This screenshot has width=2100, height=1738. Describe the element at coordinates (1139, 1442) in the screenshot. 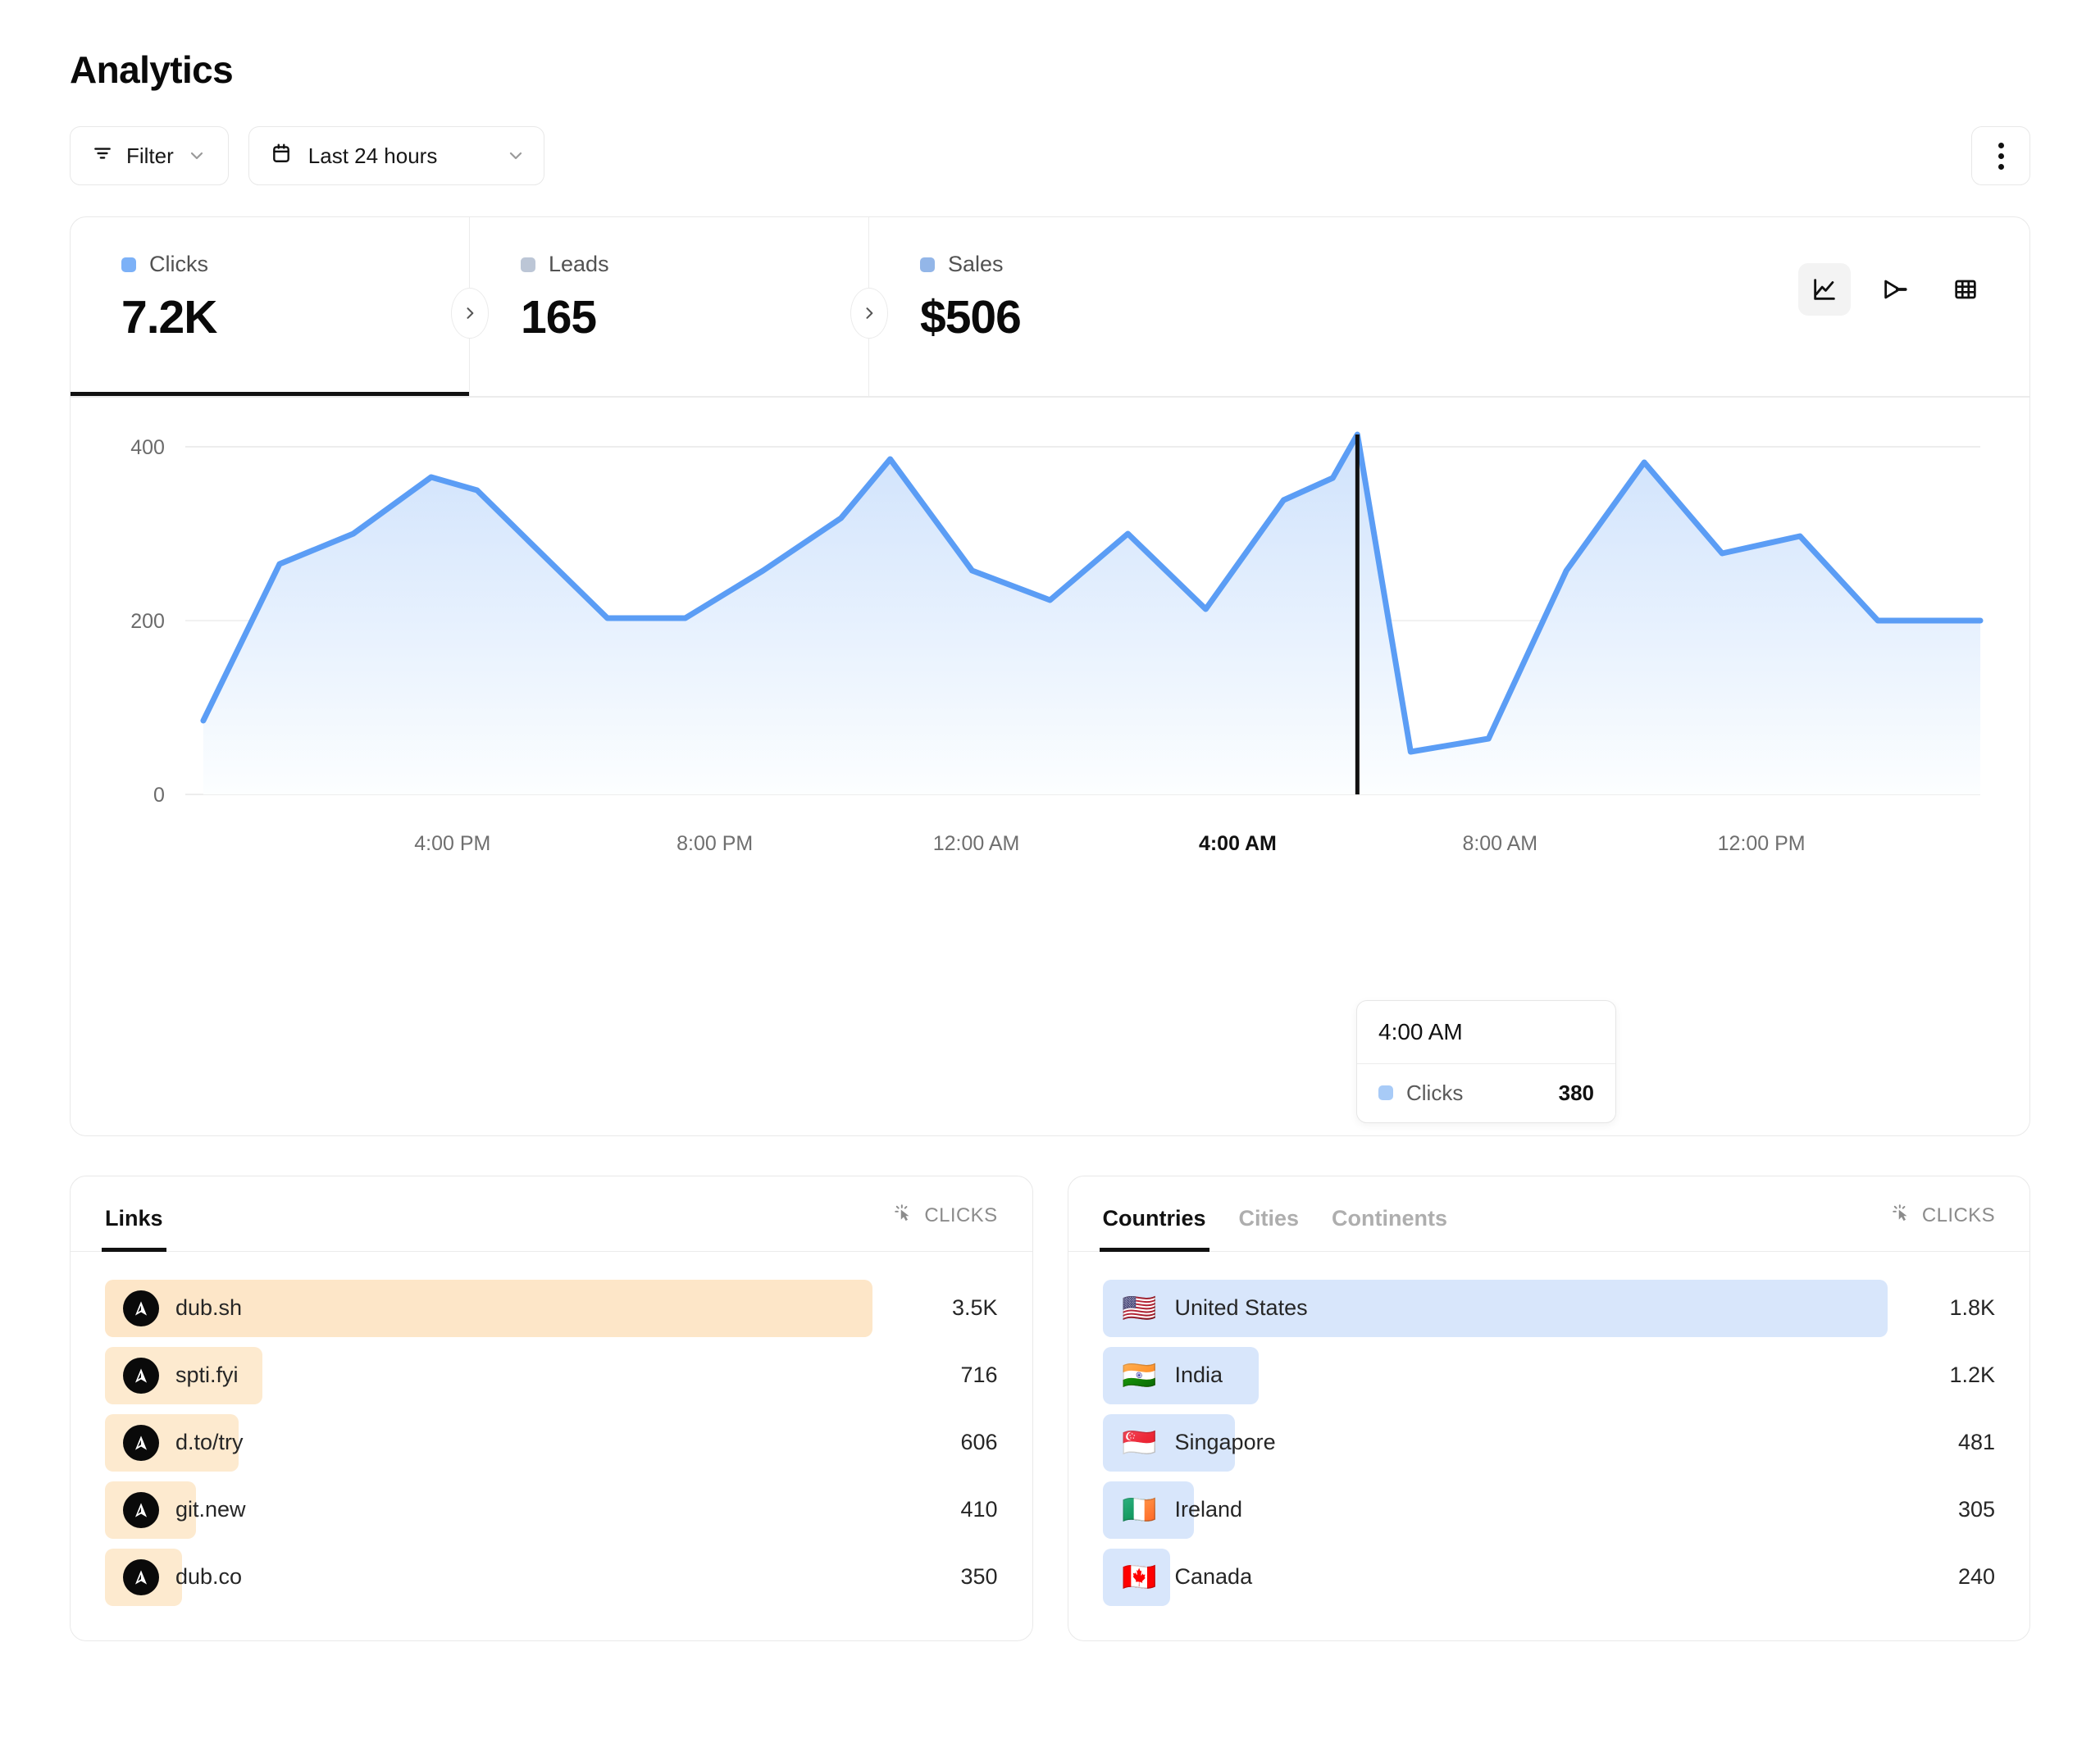

I see `flag-icon-sg: 🇸🇬` at that location.